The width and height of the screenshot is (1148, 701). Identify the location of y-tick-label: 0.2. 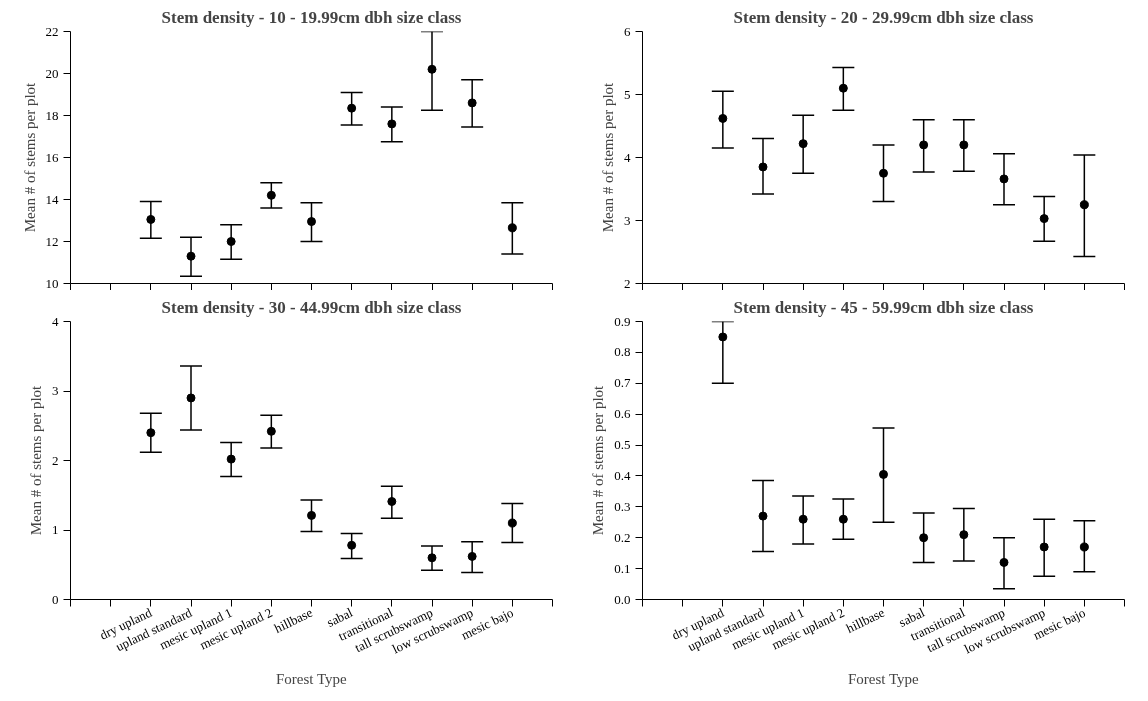
(622, 537).